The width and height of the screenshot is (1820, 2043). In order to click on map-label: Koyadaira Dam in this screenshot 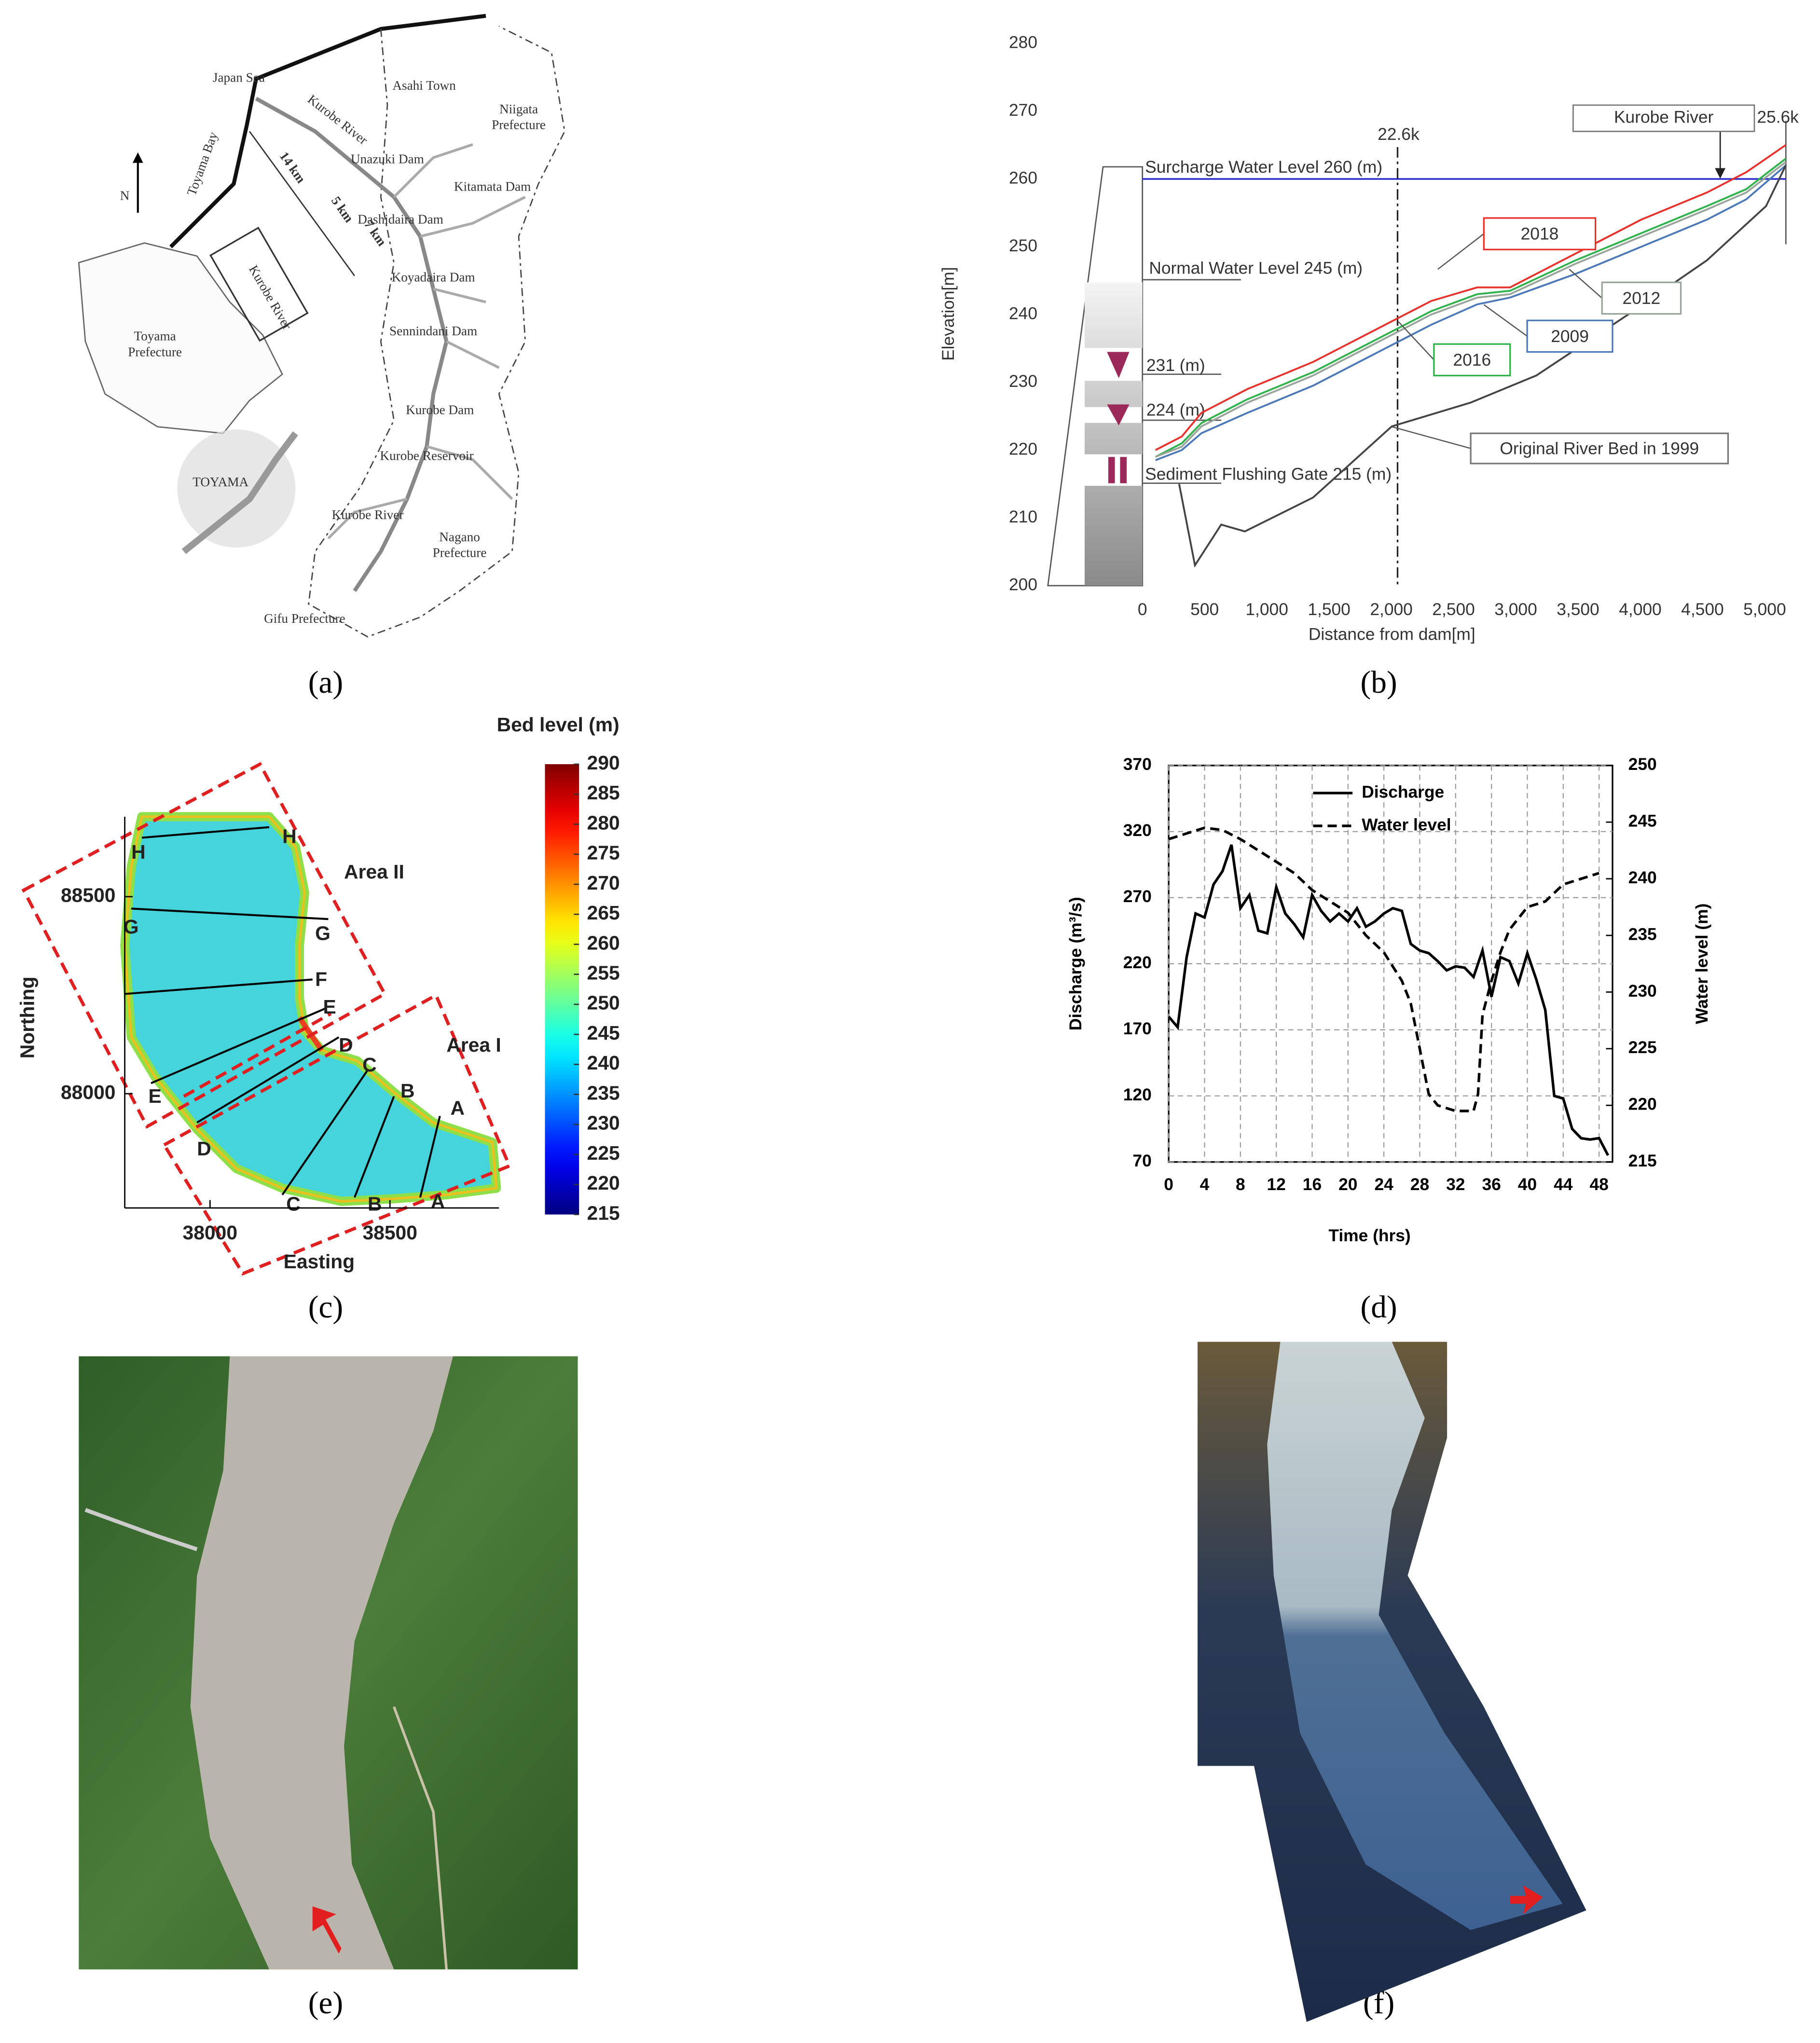, I will do `click(433, 277)`.